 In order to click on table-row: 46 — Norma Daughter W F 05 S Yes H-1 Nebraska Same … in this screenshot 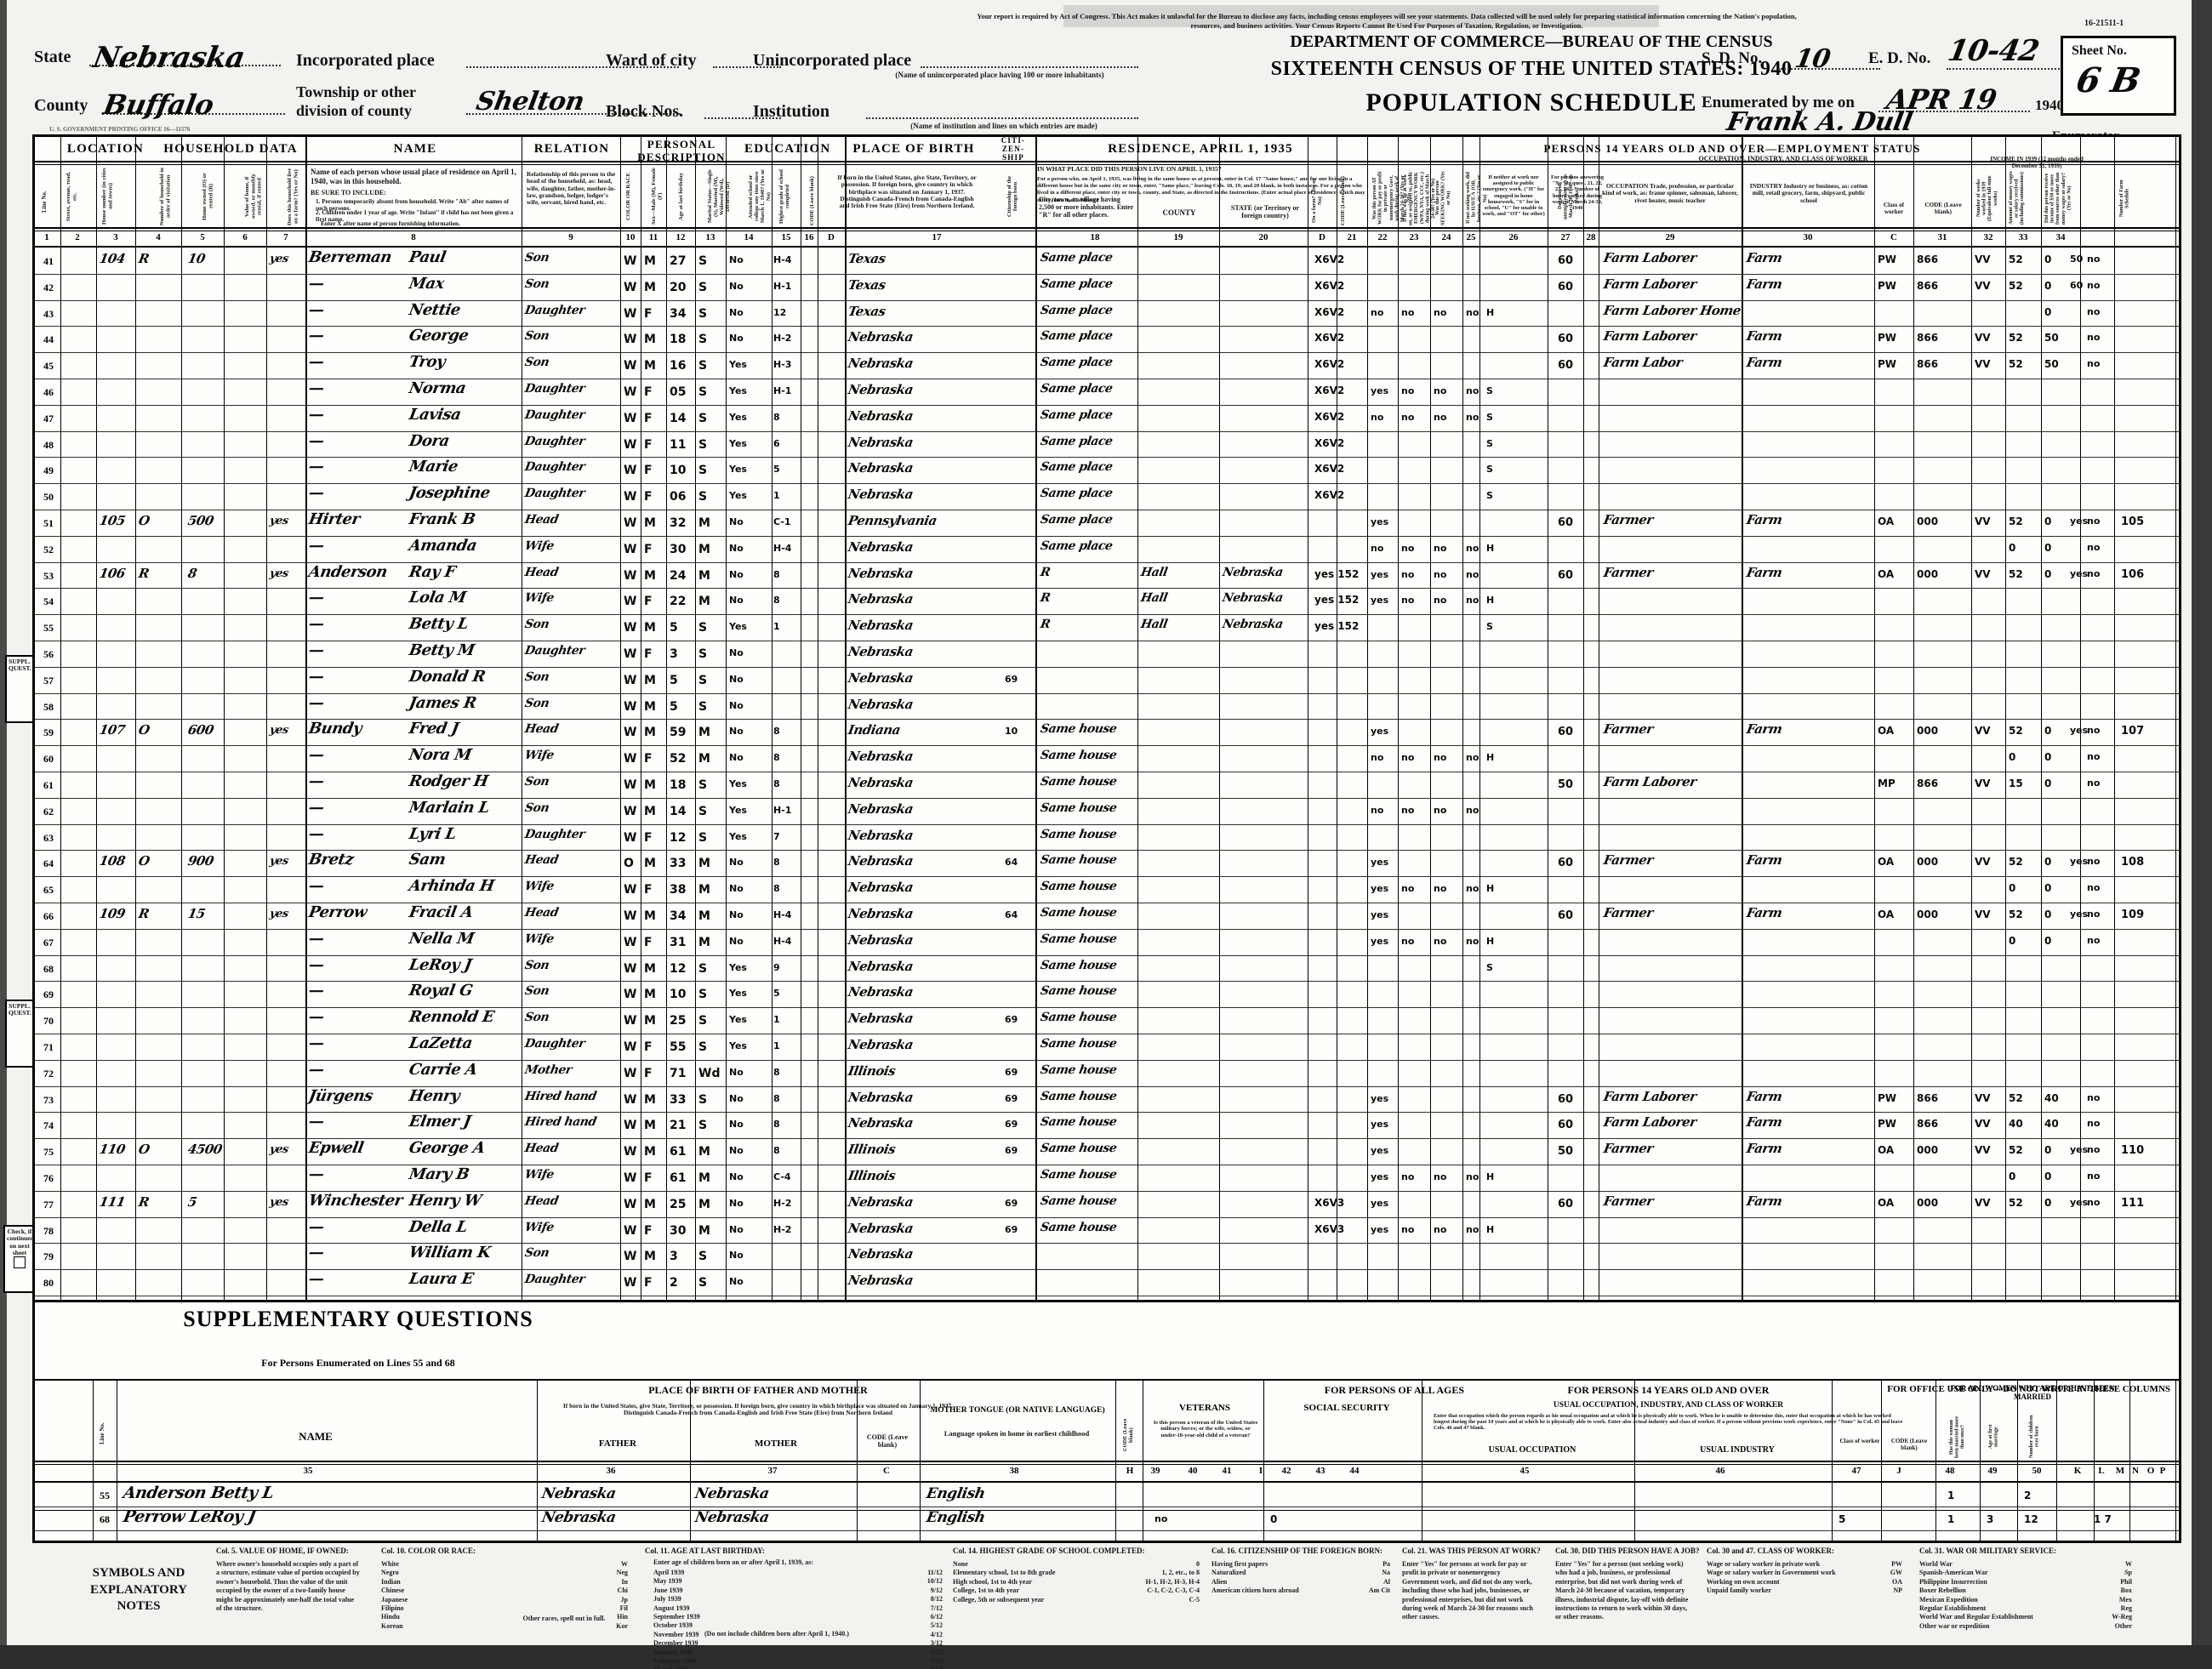, I will do `click(1107, 392)`.